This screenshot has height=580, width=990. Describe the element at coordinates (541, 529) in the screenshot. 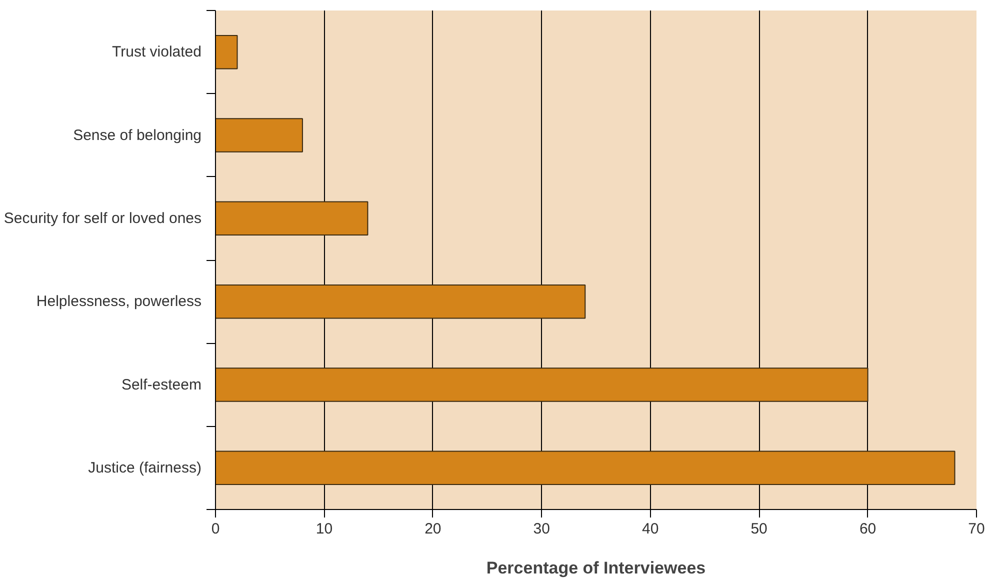

I see `x-tick-label: 30` at that location.